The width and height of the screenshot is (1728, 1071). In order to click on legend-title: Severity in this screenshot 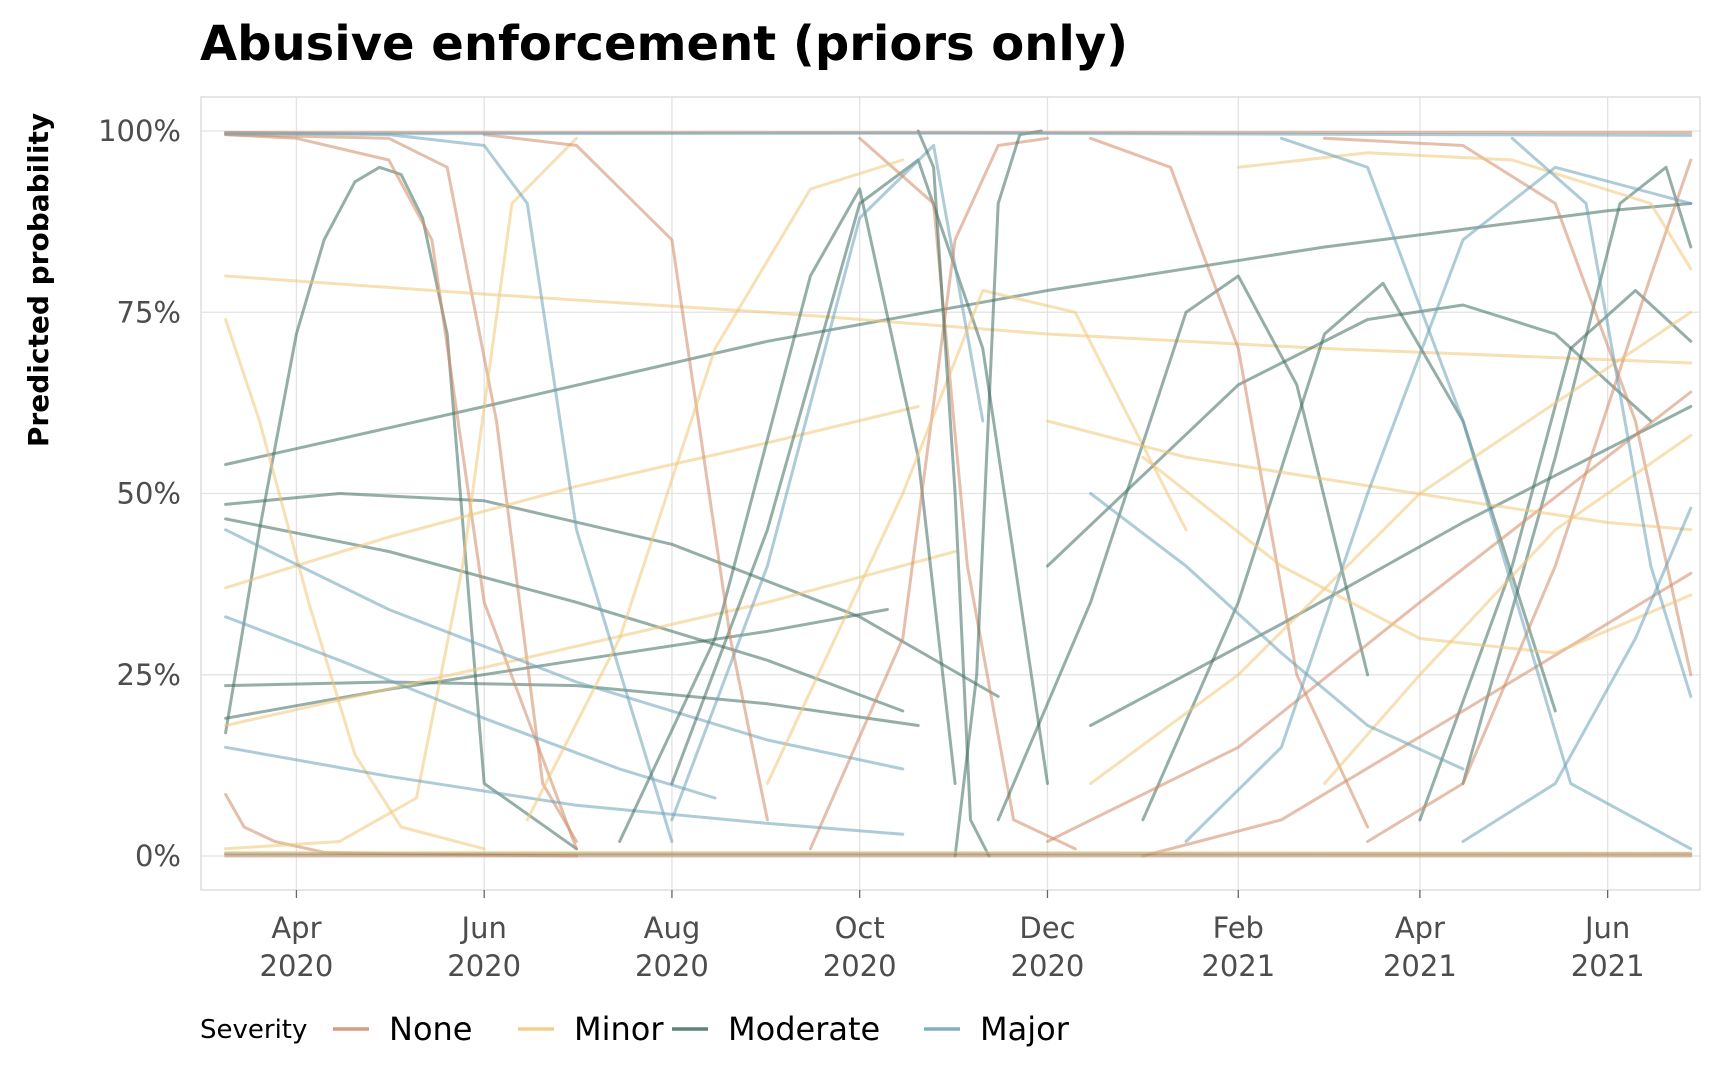, I will do `click(253, 1030)`.